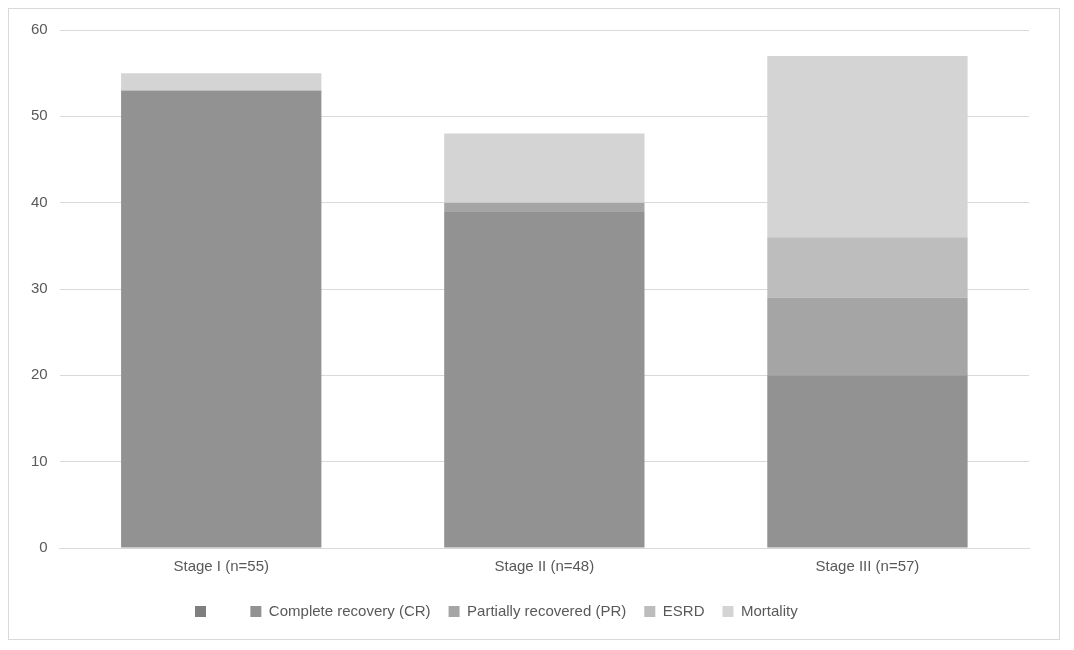 This screenshot has height=650, width=1074. What do you see at coordinates (39, 29) in the screenshot?
I see `y-tick-label: 60` at bounding box center [39, 29].